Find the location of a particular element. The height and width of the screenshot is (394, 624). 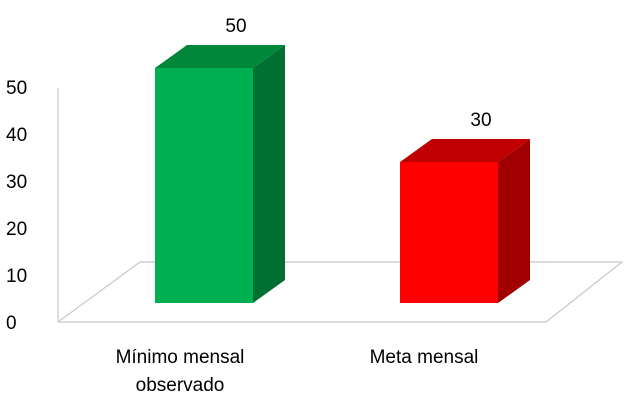

y-tick-label: 50 is located at coordinates (16, 88).